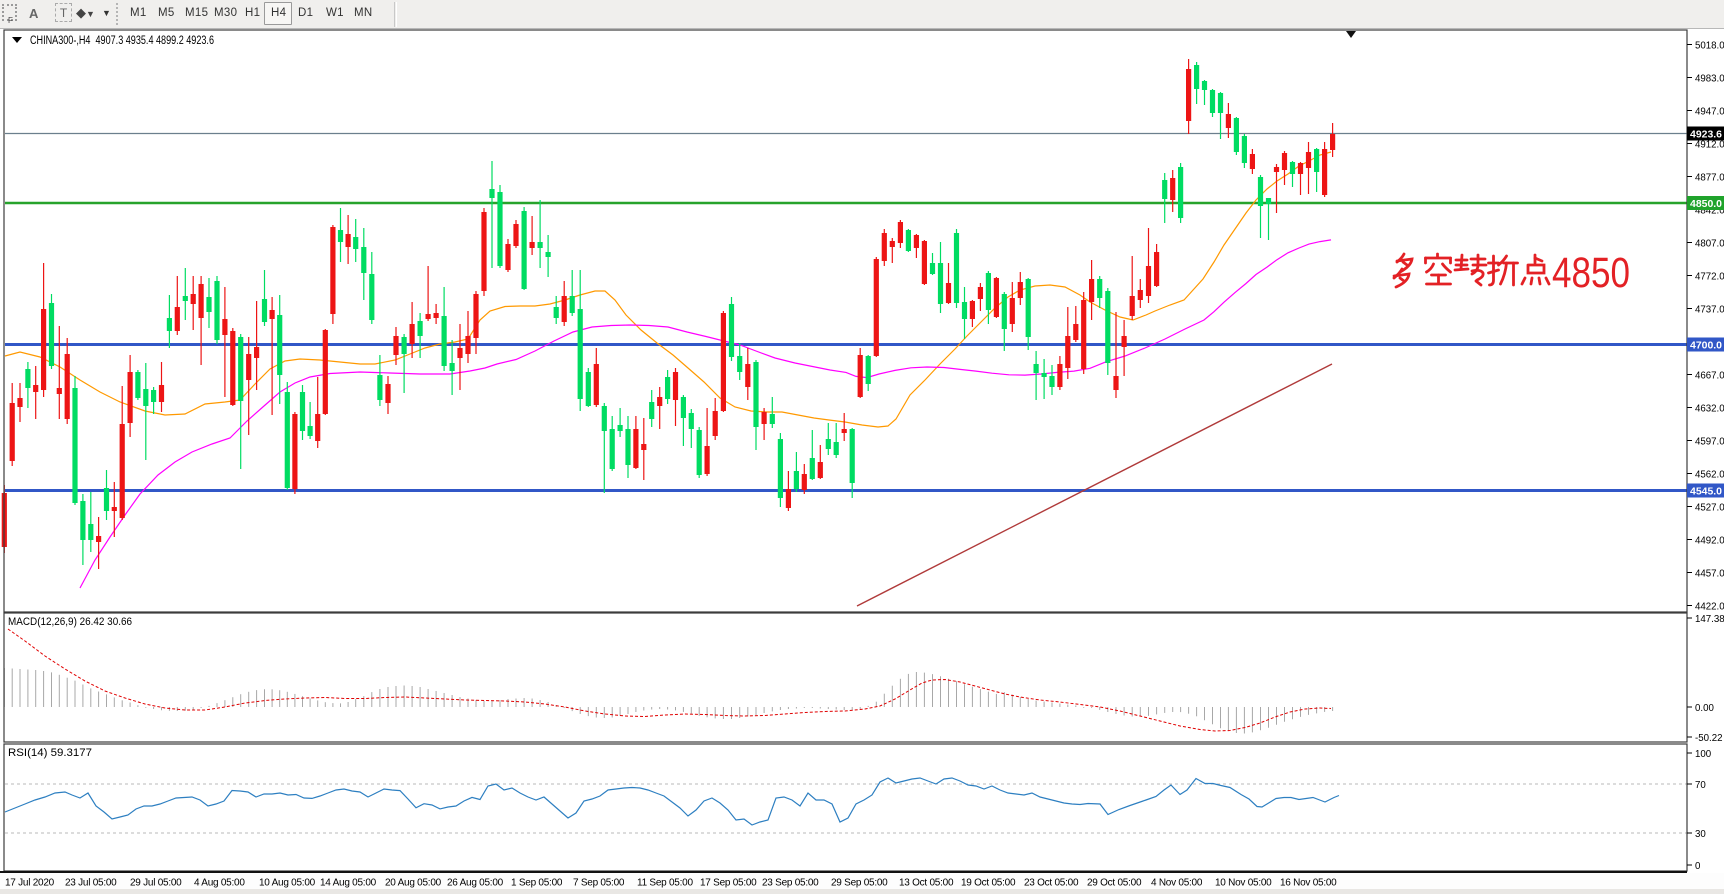  I want to click on svg-text: 70, so click(1700, 785).